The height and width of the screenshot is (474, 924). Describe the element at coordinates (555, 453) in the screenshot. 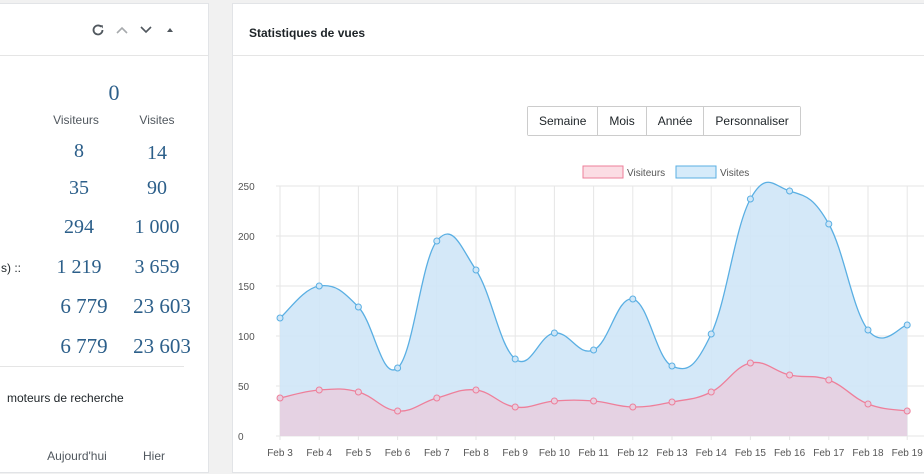

I see `x-tick-label: Feb 10` at that location.